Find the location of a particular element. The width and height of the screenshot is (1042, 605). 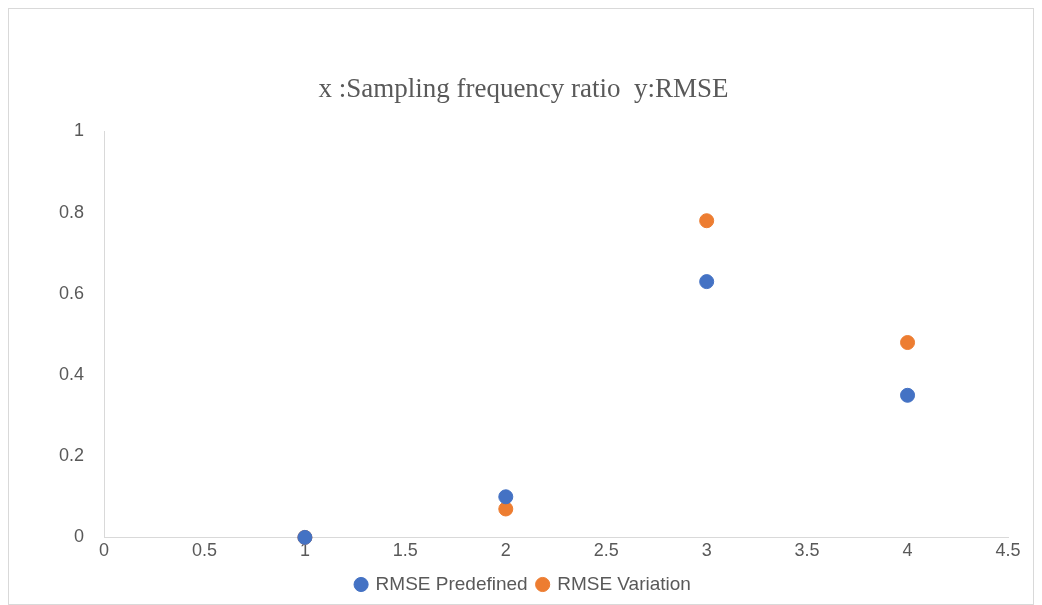

legend-label: RMSE Variation is located at coordinates (624, 583).